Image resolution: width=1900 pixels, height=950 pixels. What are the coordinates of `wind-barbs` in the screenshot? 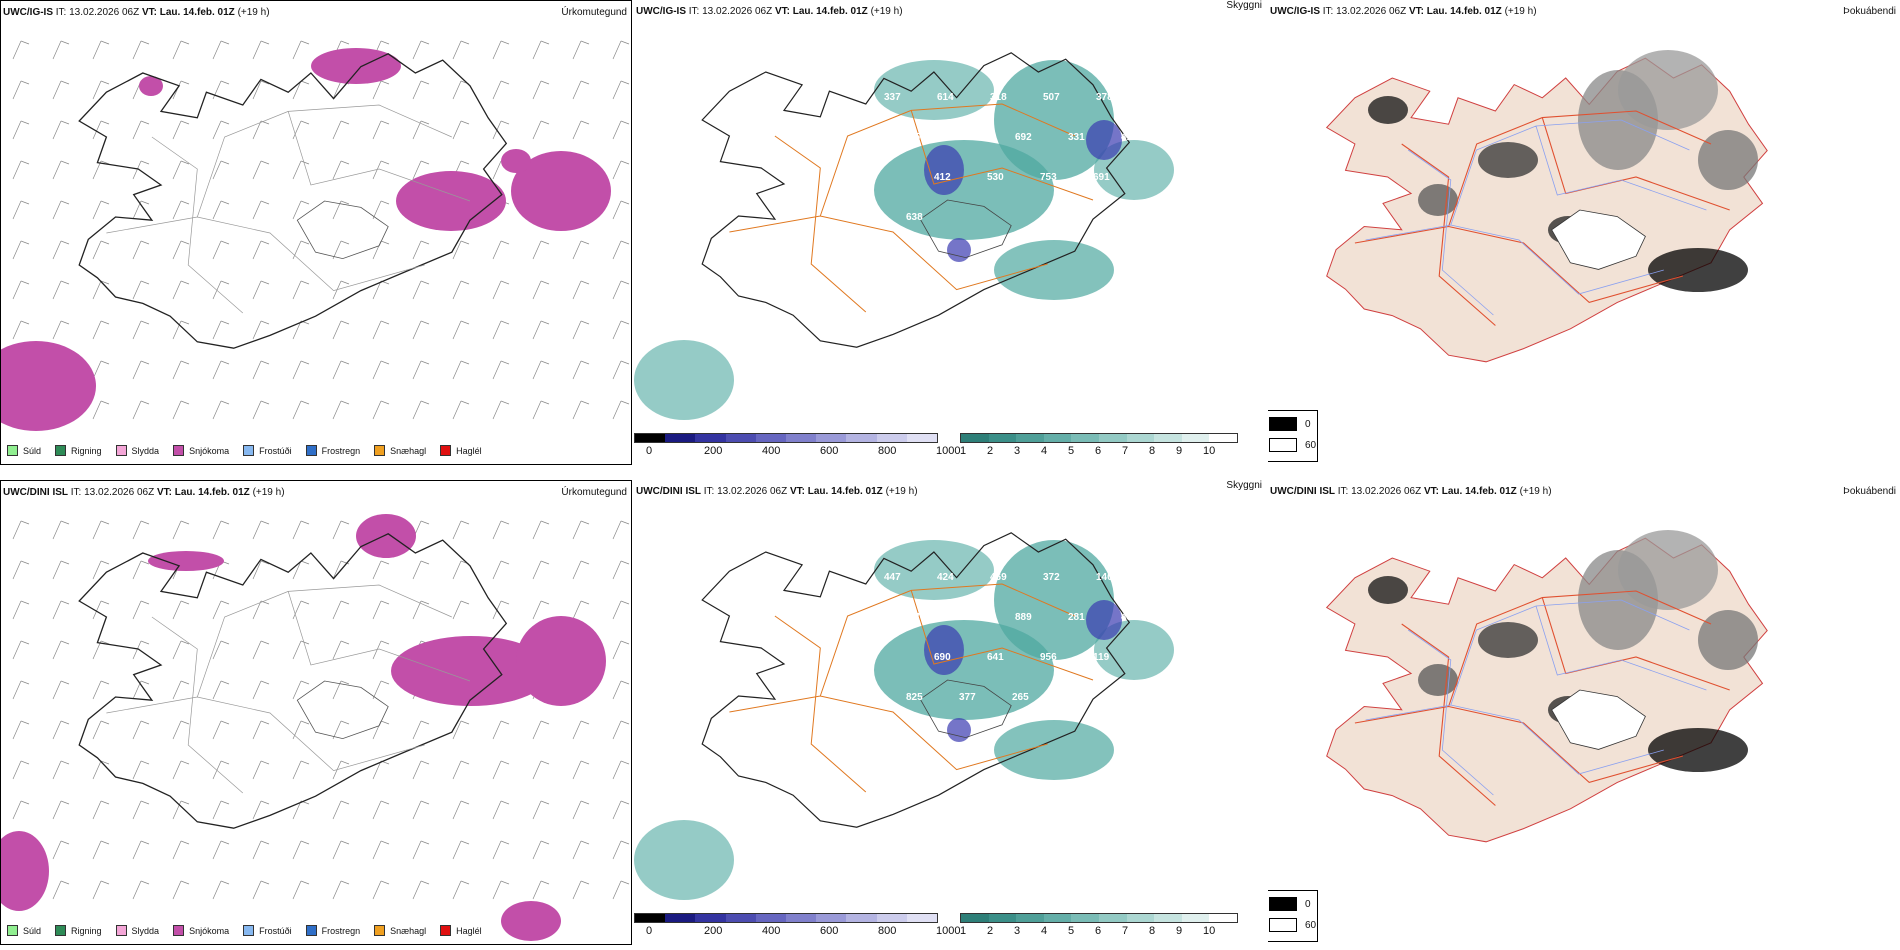 It's located at (321, 230).